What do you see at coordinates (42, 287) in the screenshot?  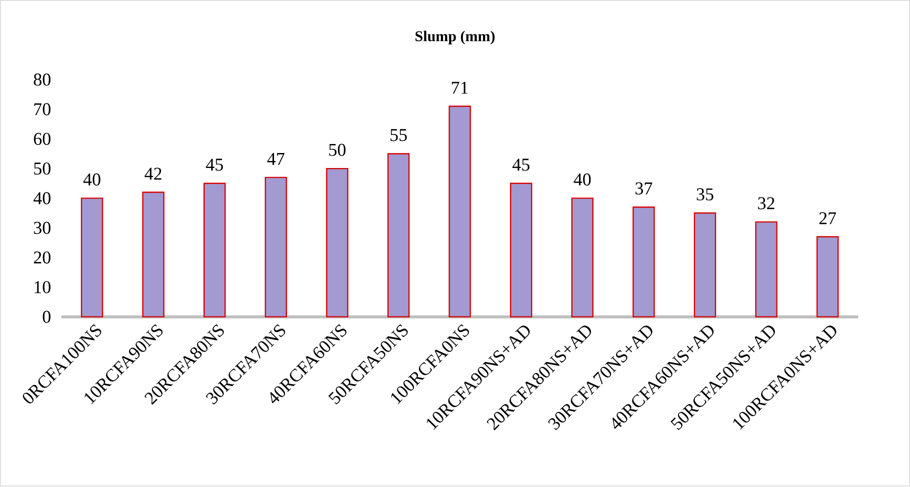 I see `y-tick-label: 10` at bounding box center [42, 287].